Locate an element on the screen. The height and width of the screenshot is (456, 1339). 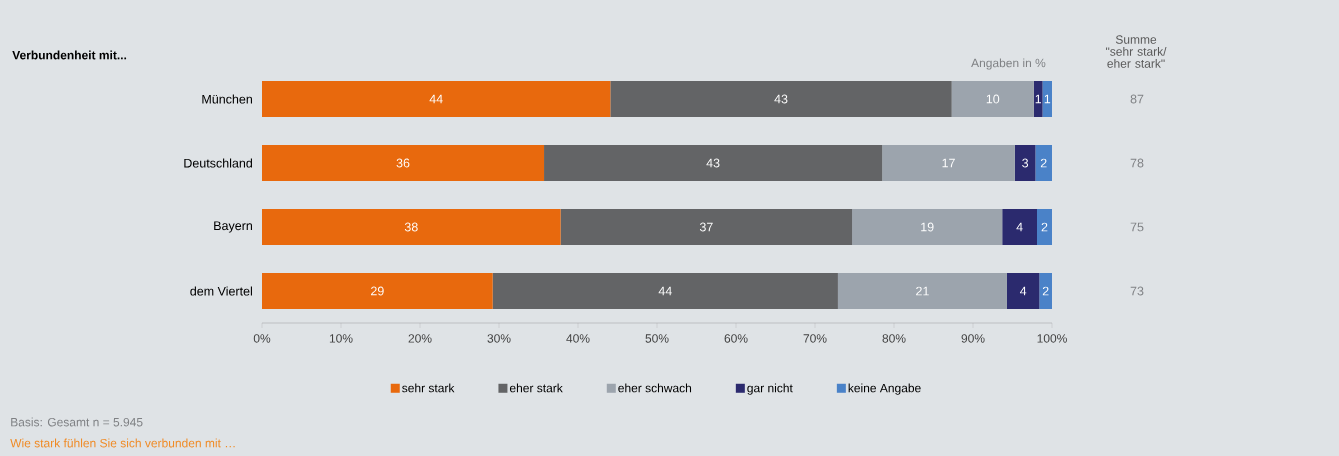
data-label: 17 is located at coordinates (948, 163).